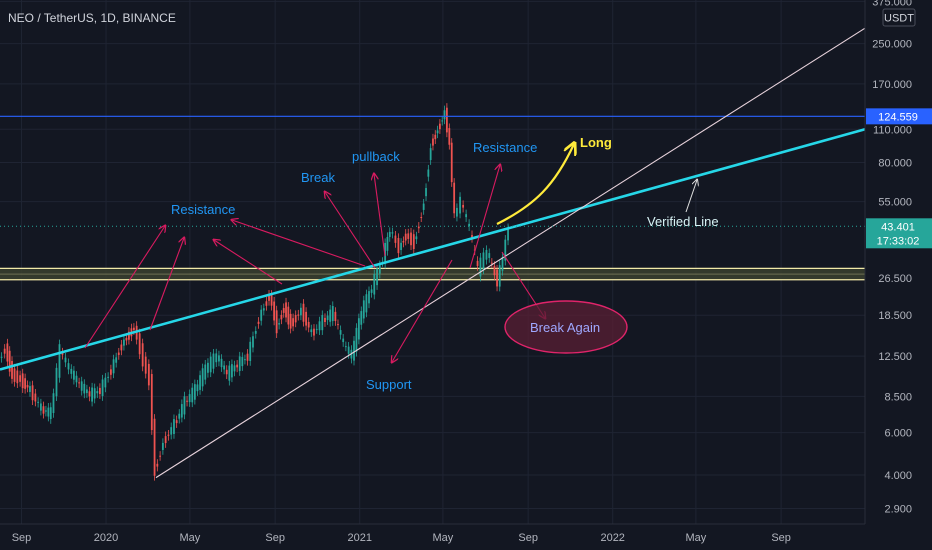  I want to click on support-zone, so click(432, 274).